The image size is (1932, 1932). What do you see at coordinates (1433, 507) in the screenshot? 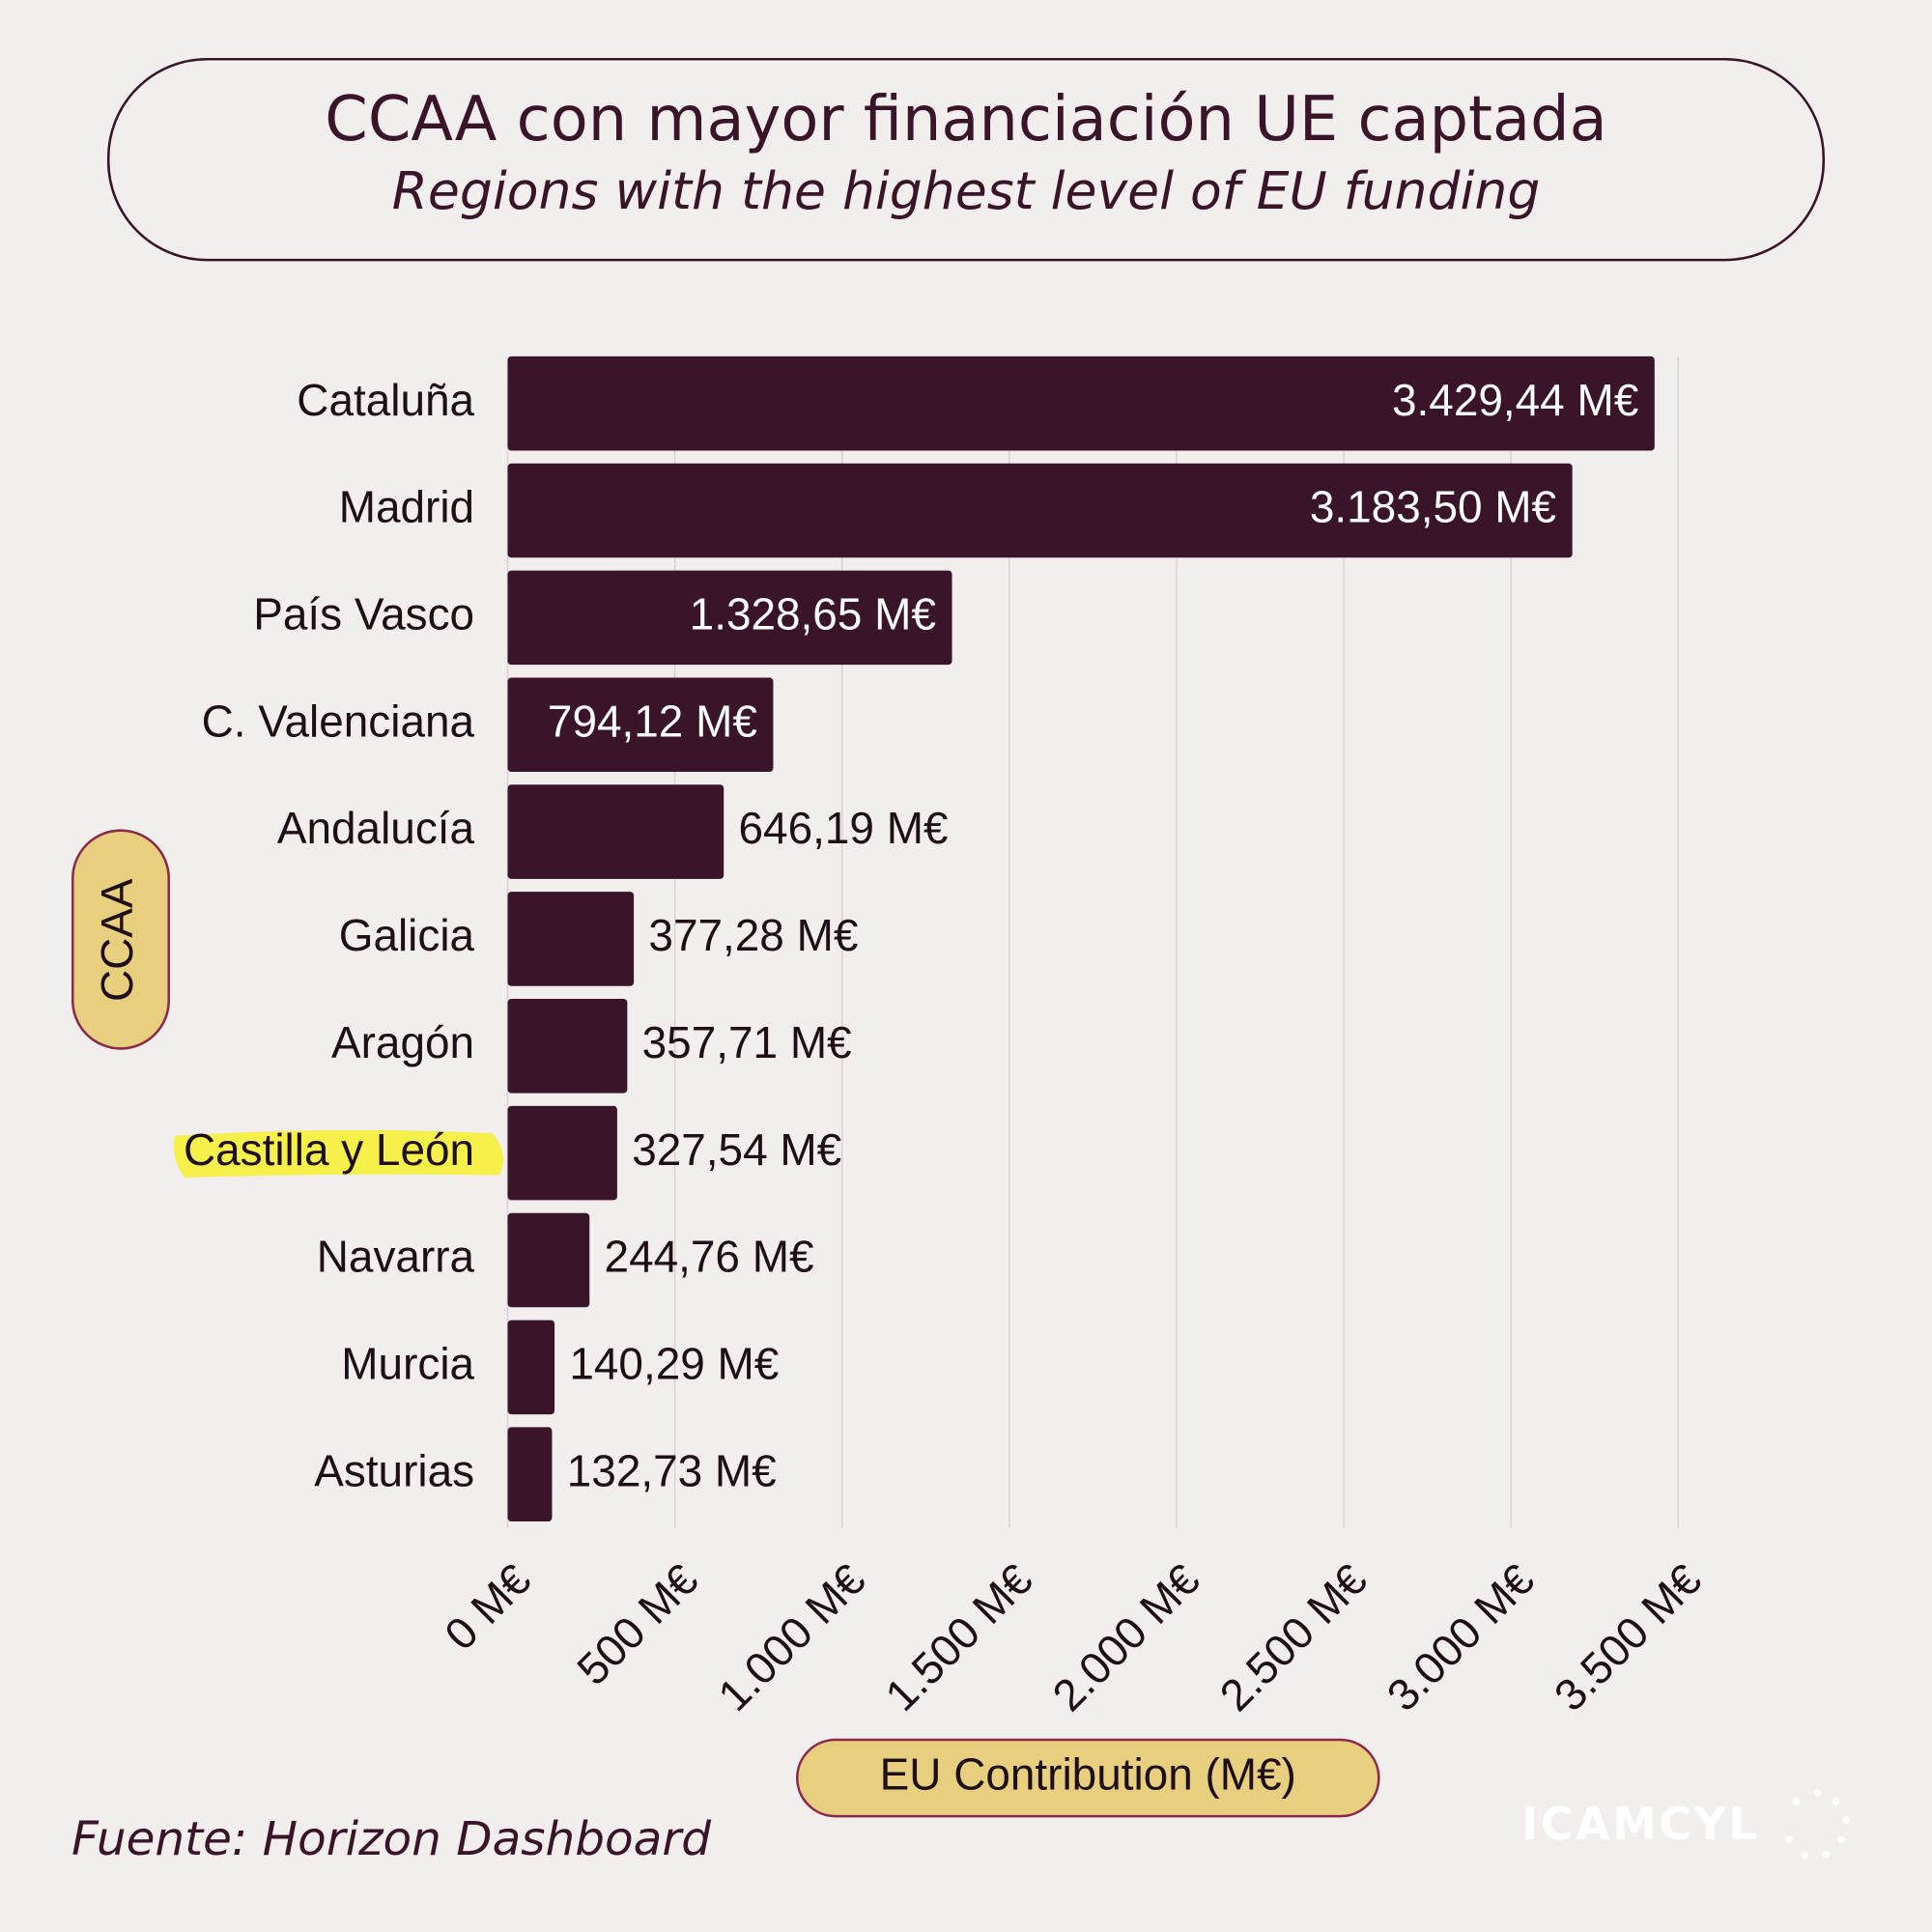
I see `value-label: 3.183,50 M€` at bounding box center [1433, 507].